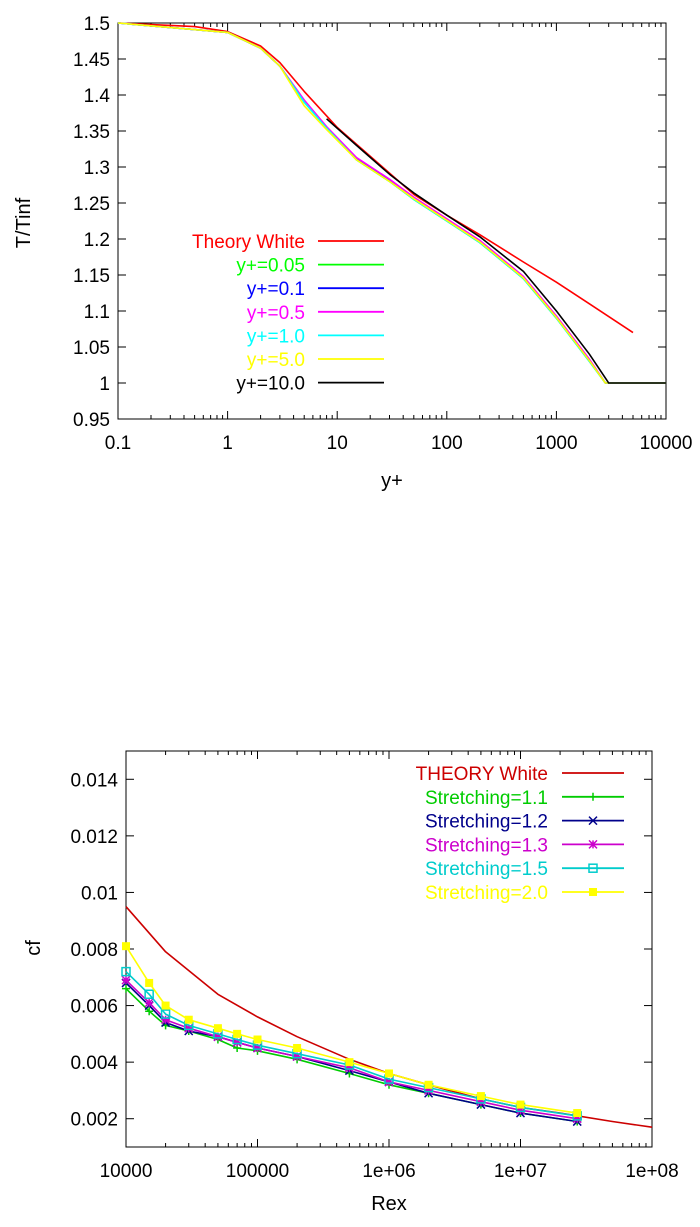 The height and width of the screenshot is (1227, 700). What do you see at coordinates (94, 1007) in the screenshot?
I see `y-tick-label: 0.006` at bounding box center [94, 1007].